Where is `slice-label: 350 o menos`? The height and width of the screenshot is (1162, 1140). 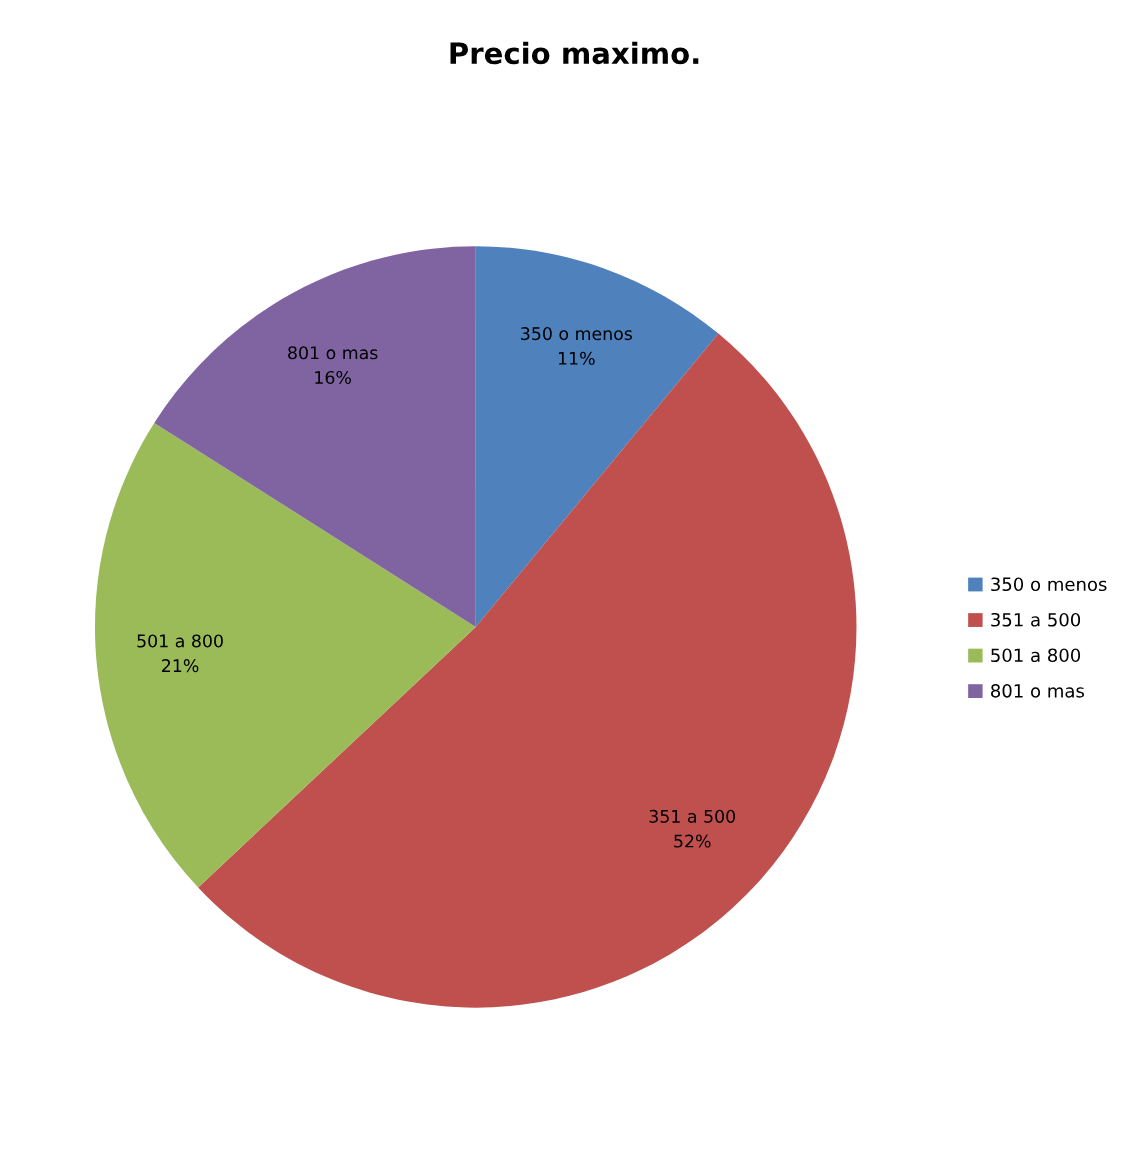 slice-label: 350 o menos is located at coordinates (577, 334).